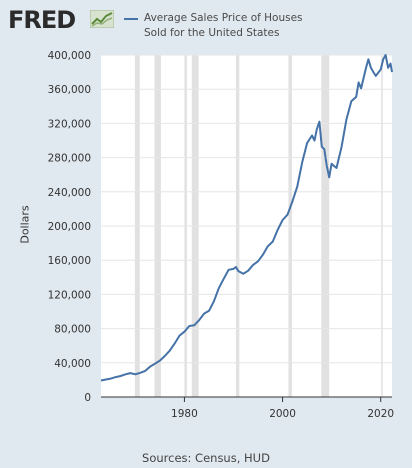 Image resolution: width=412 pixels, height=468 pixels. Describe the element at coordinates (69, 124) in the screenshot. I see `y-tick-label: 320,000` at that location.